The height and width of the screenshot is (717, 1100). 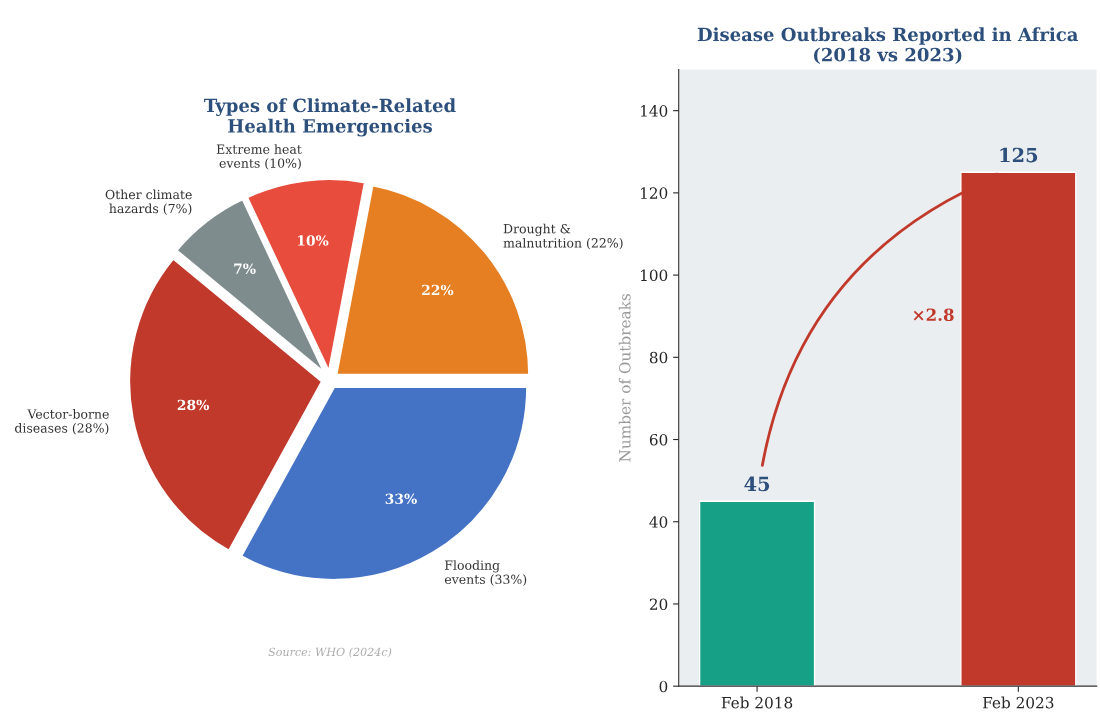 I want to click on y-tick-label: 140, so click(x=654, y=111).